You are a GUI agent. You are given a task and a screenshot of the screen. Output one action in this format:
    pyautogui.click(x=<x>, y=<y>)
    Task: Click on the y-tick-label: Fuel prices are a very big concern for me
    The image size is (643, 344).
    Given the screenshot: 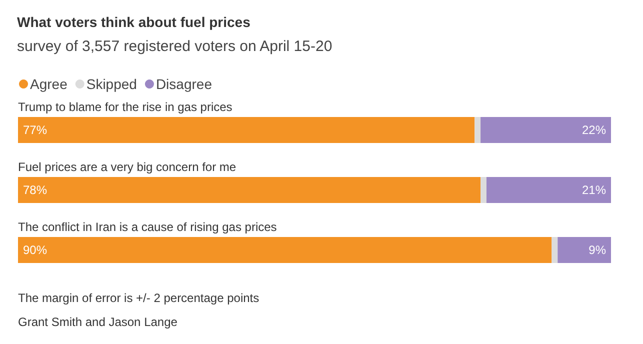 What is the action you would take?
    pyautogui.click(x=127, y=167)
    